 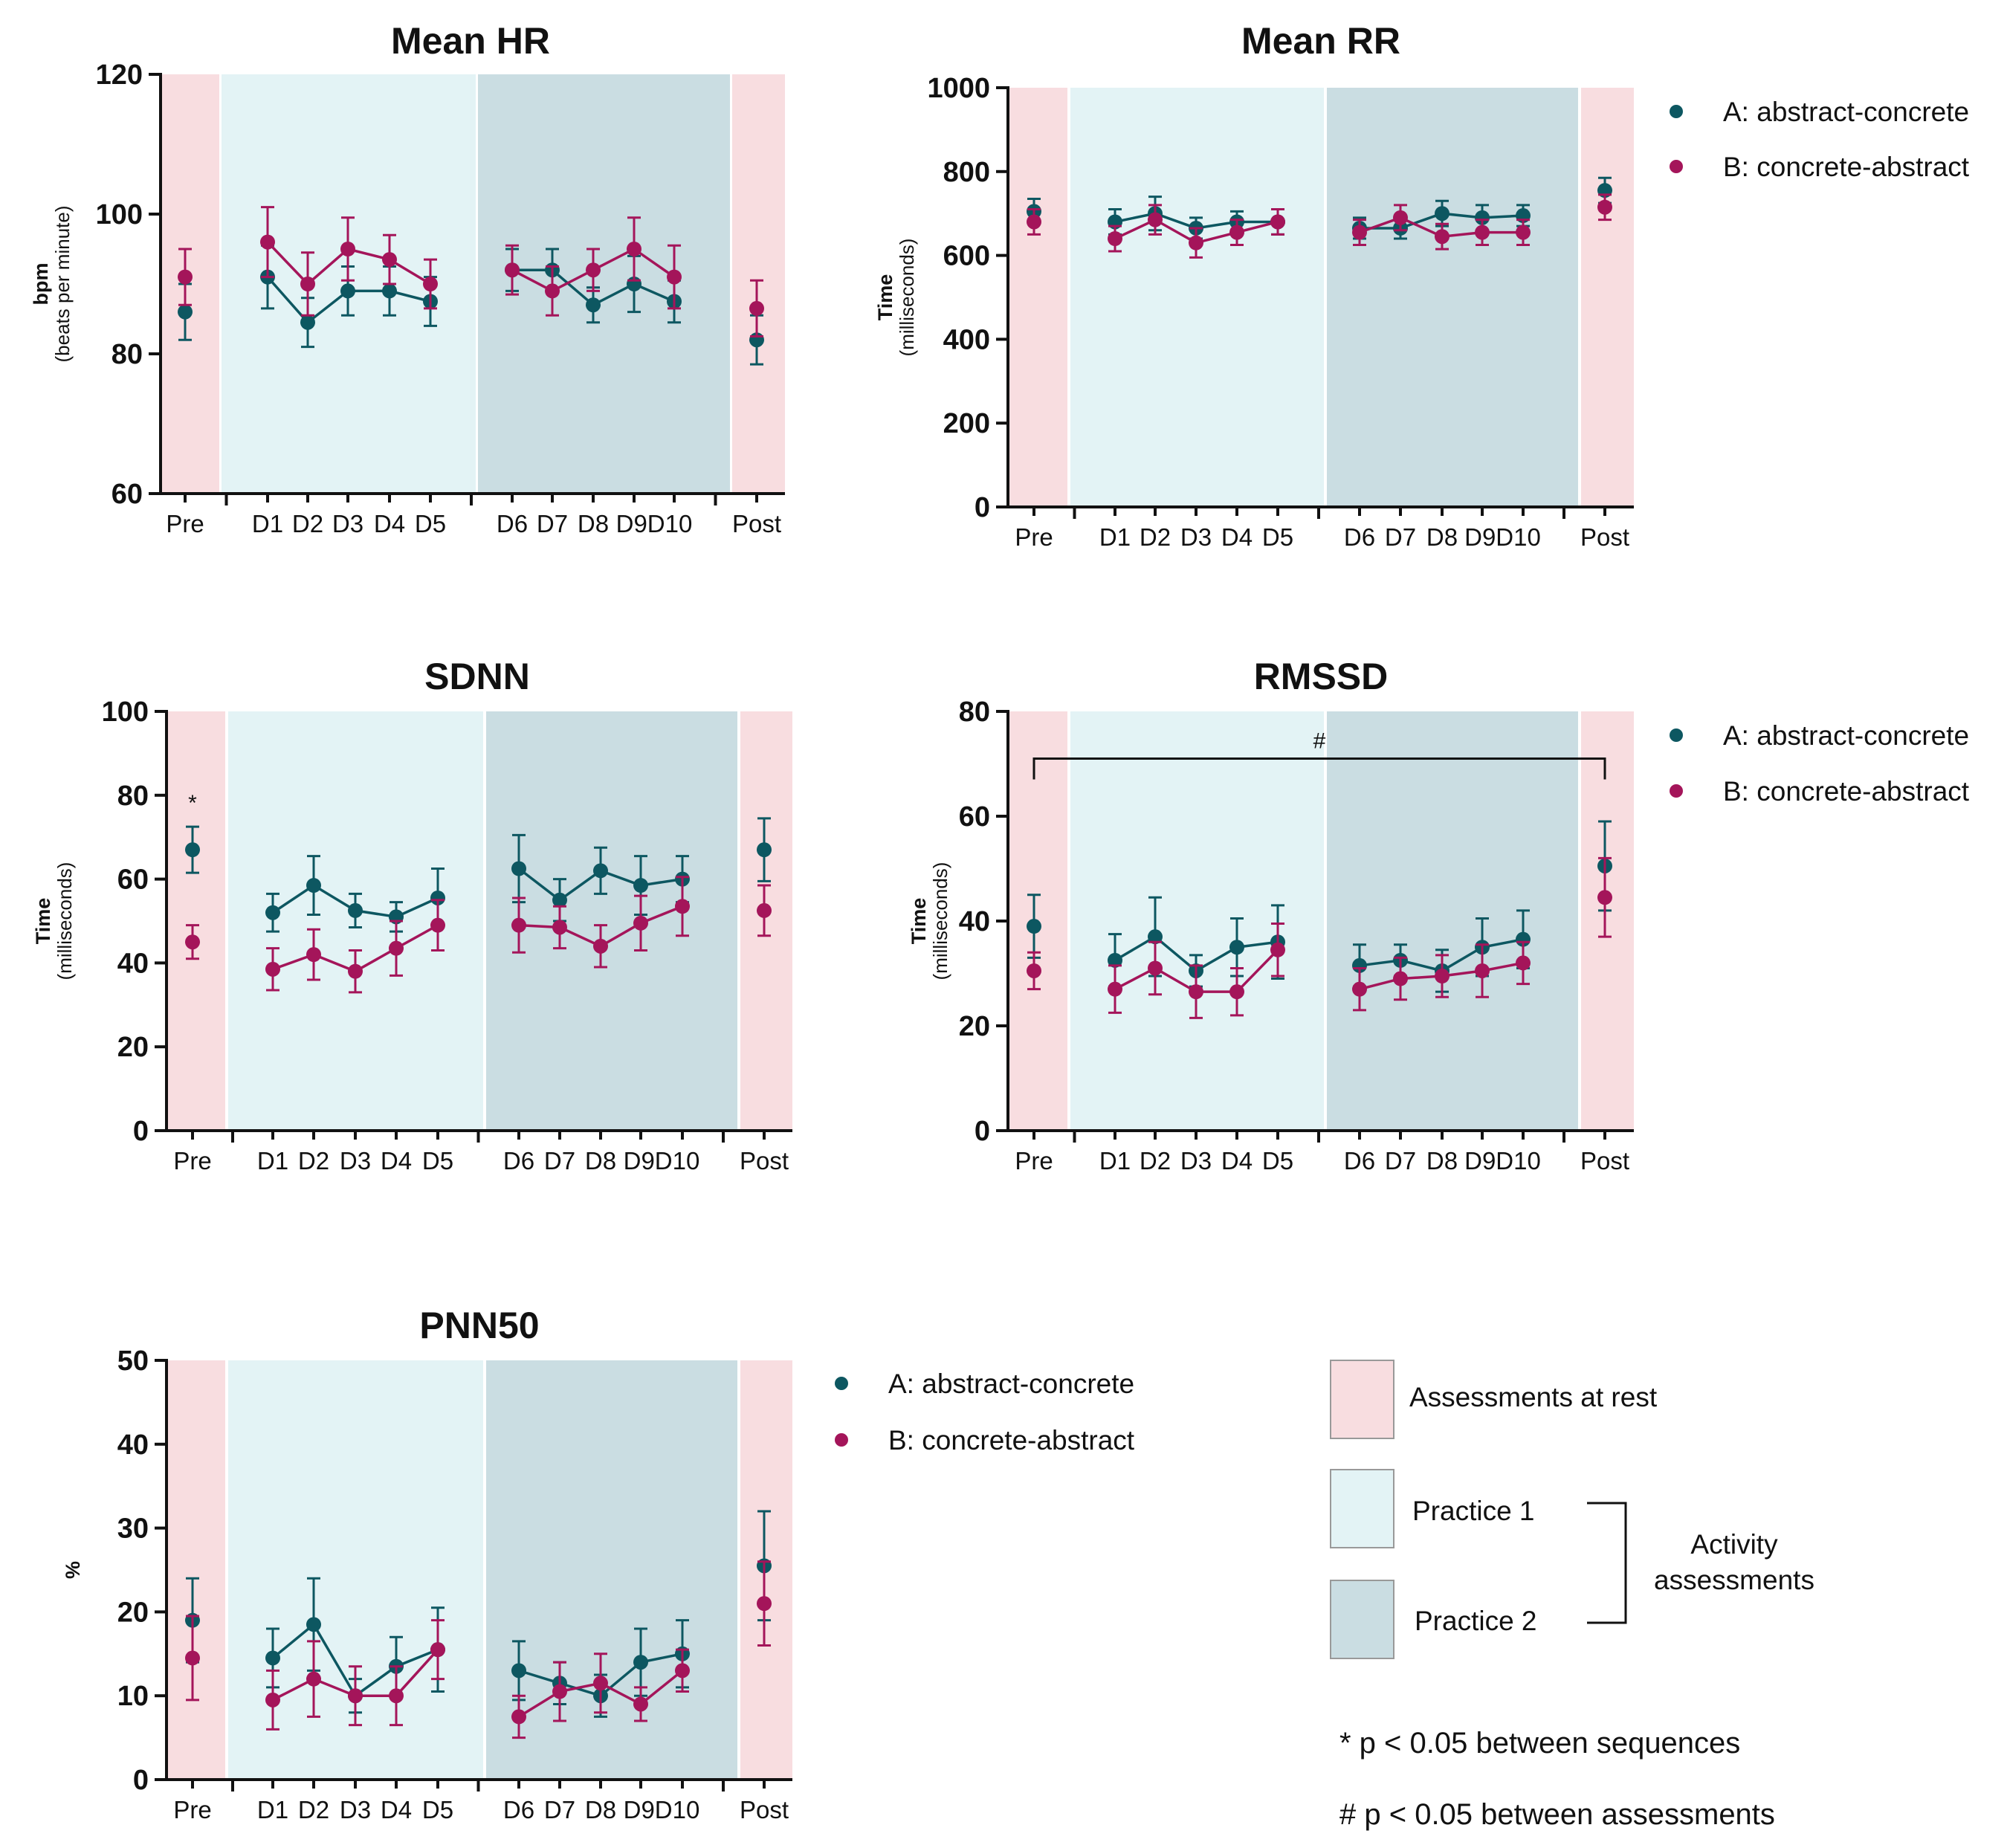 I want to click on y-tick-label: 100, so click(x=120, y=215).